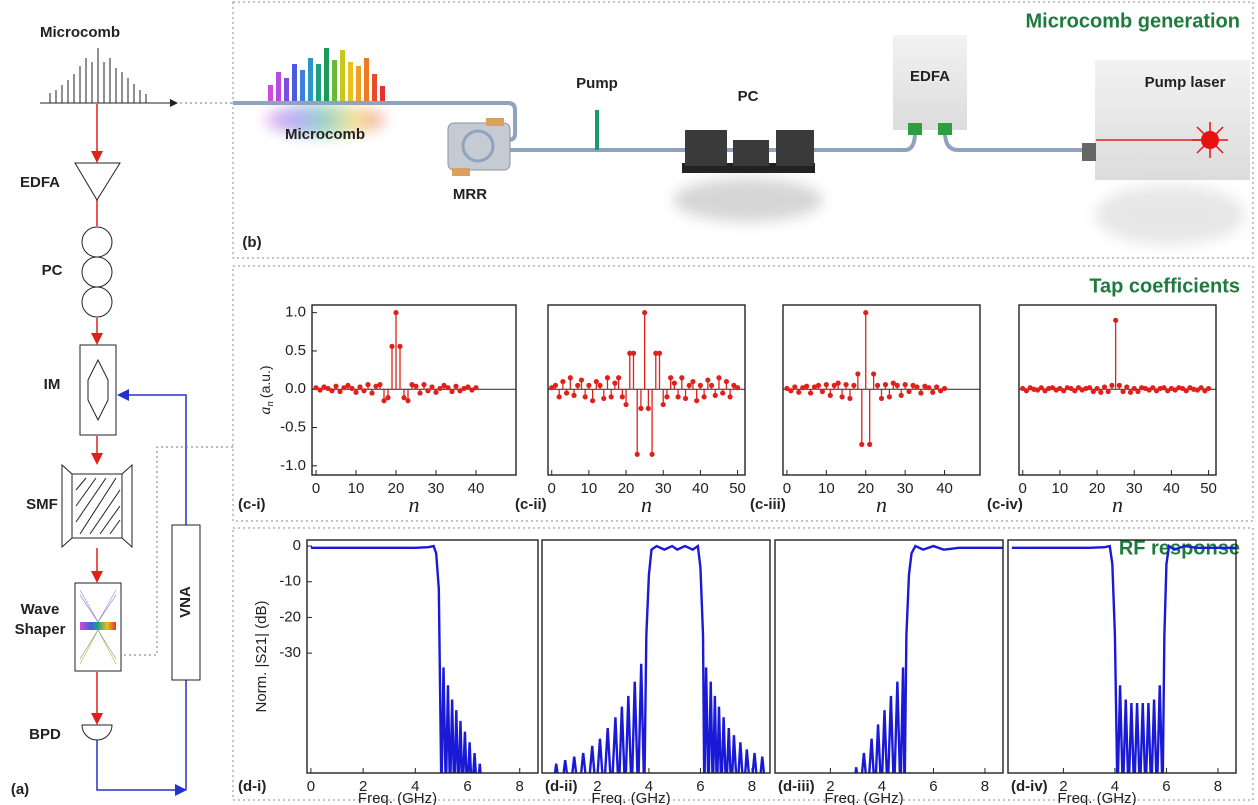 The width and height of the screenshot is (1258, 805). Describe the element at coordinates (467, 786) in the screenshot. I see `x-tick-label: 6` at that location.